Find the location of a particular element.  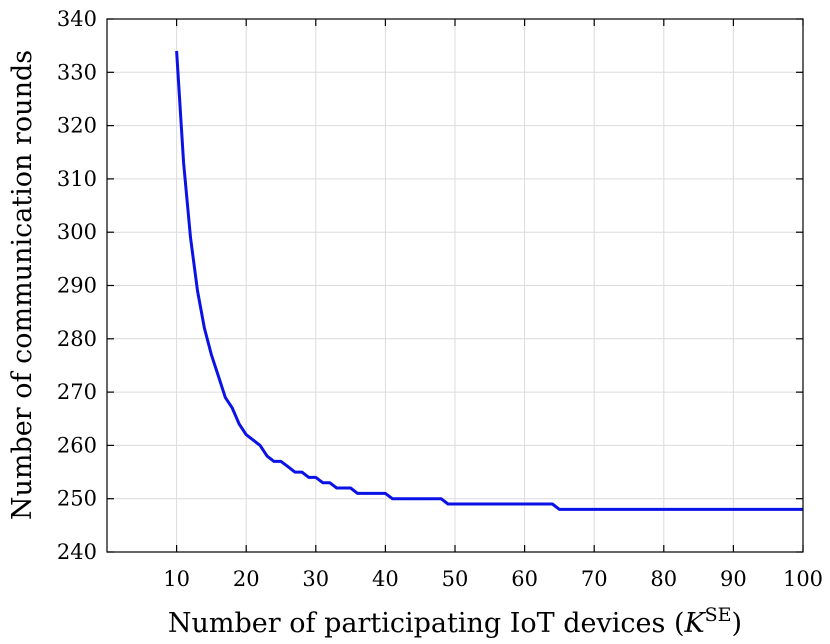

y-tick-label: 290 is located at coordinates (77, 286).